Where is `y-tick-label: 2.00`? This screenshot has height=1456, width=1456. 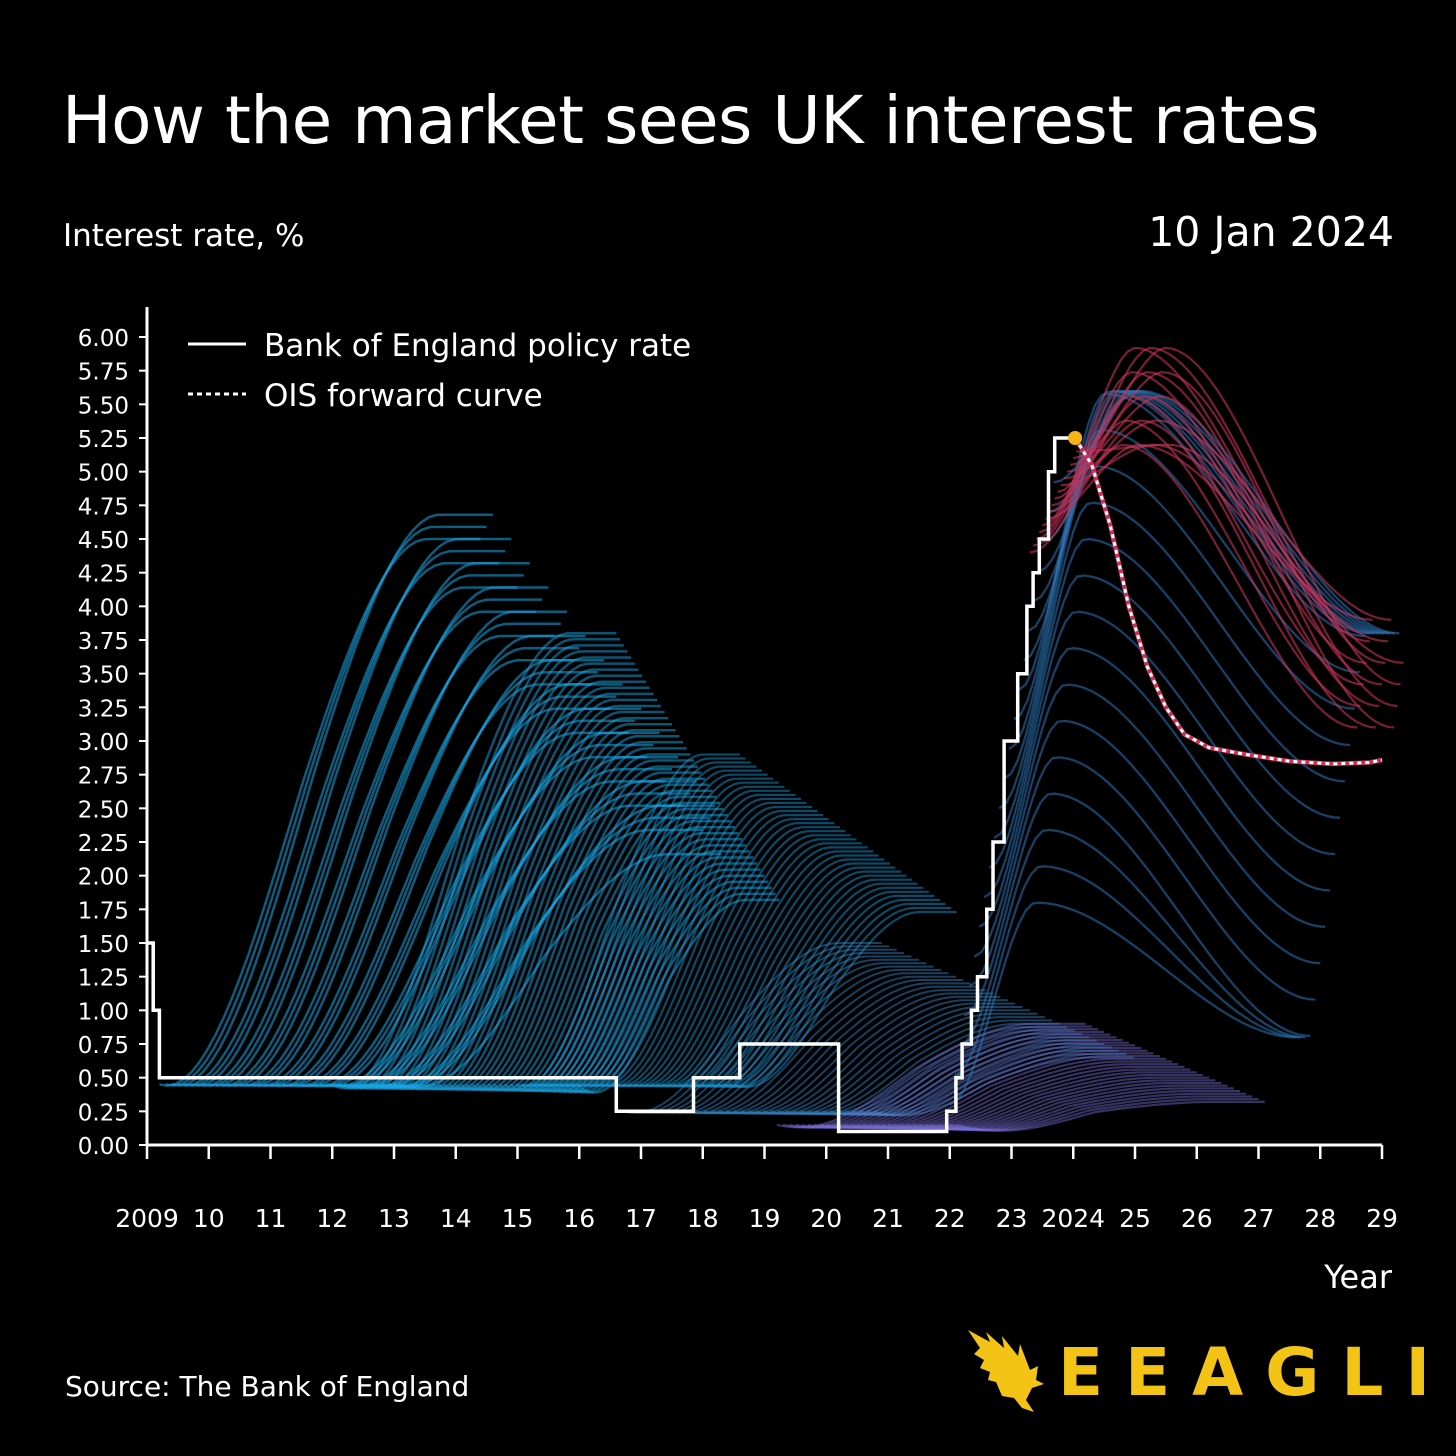
y-tick-label: 2.00 is located at coordinates (103, 878).